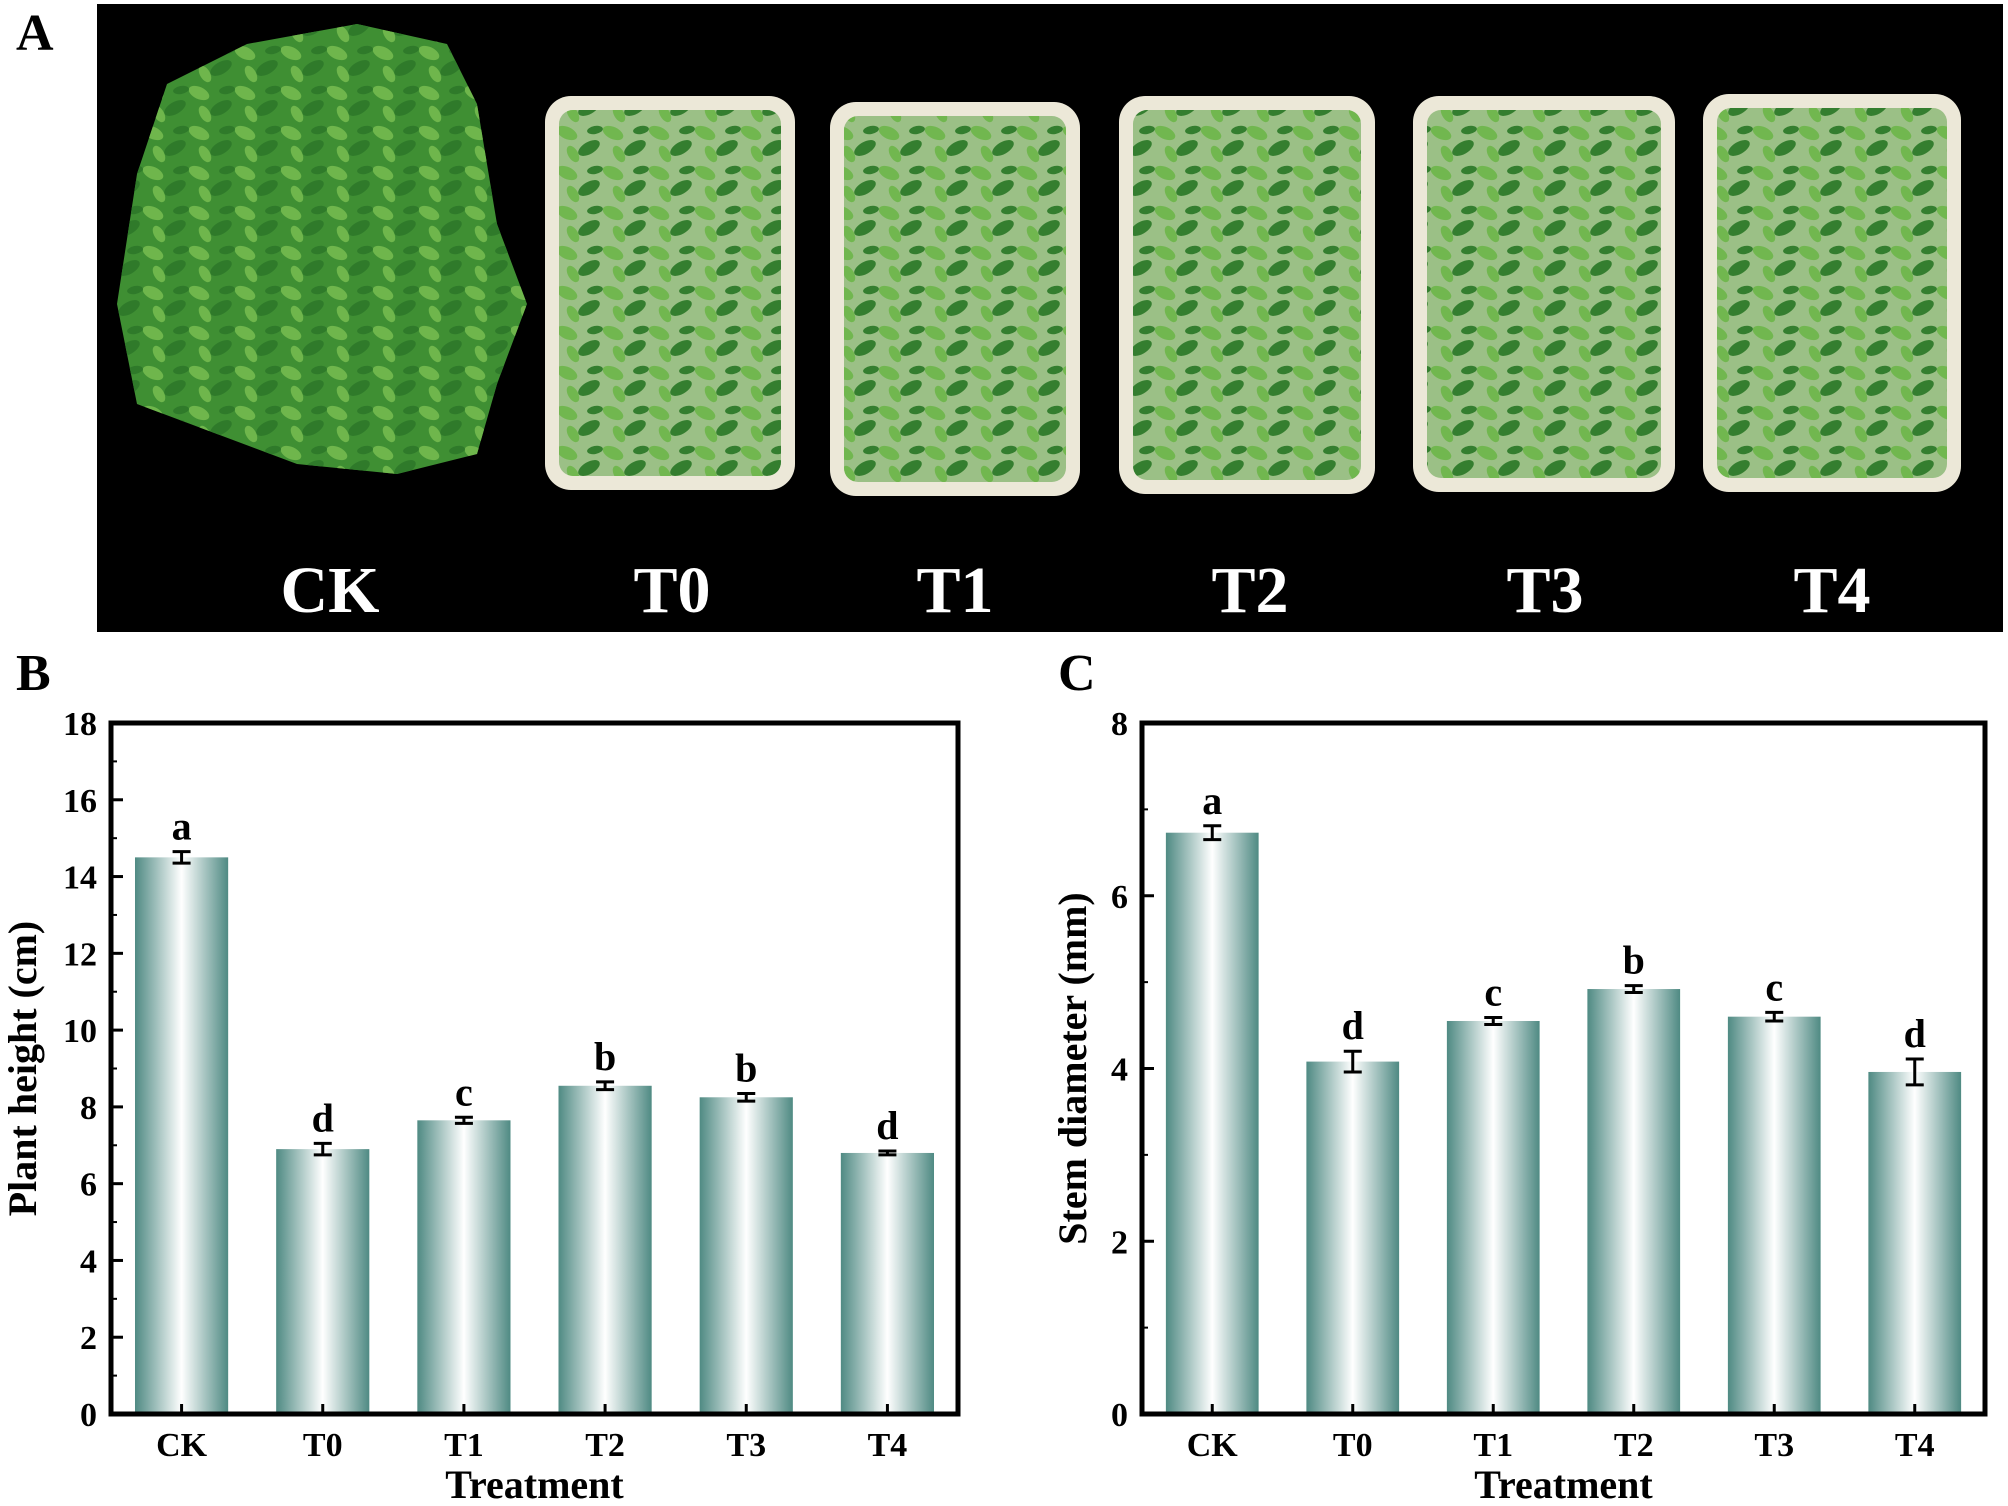  What do you see at coordinates (888, 1445) in the screenshot?
I see `height-xtick-label-t4: T4` at bounding box center [888, 1445].